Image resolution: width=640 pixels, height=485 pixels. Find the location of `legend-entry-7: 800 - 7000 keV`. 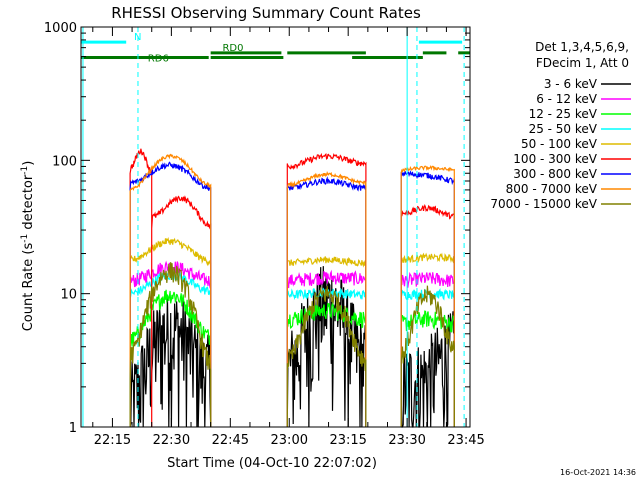

legend-entry-7: 800 - 7000 keV is located at coordinates (568, 189).